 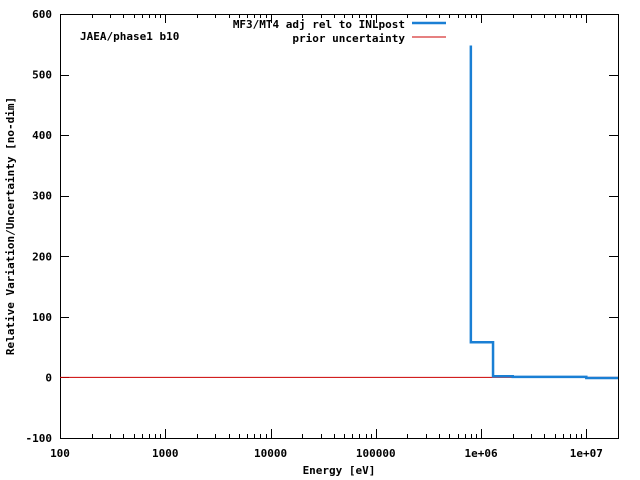 I want to click on y-tick-label: 400, so click(x=42, y=135).